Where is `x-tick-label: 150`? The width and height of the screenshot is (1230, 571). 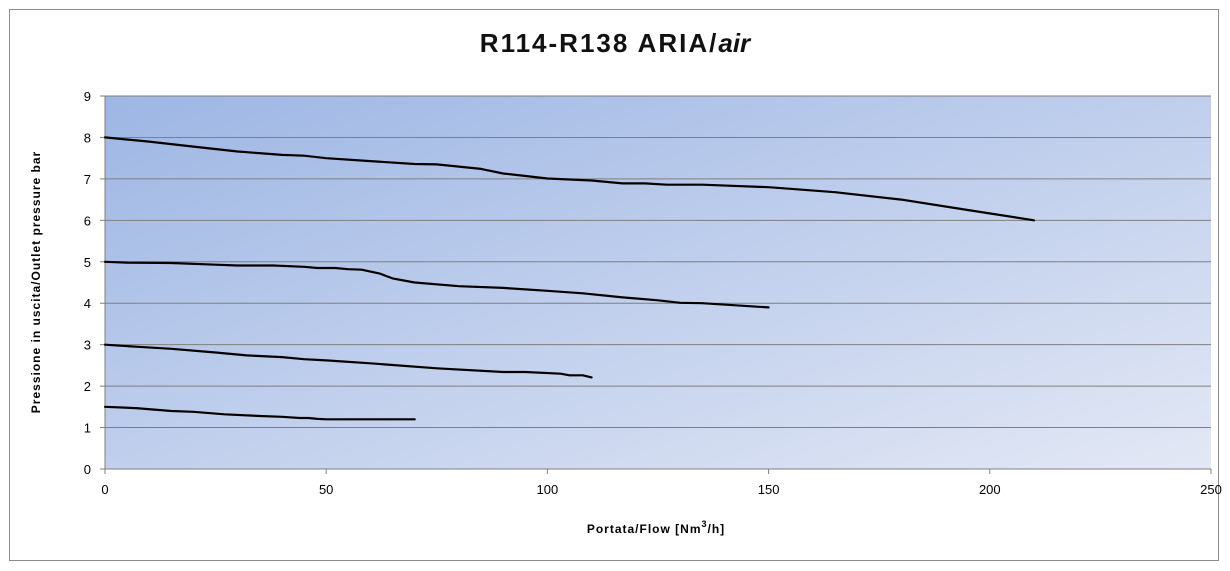
x-tick-label: 150 is located at coordinates (769, 489).